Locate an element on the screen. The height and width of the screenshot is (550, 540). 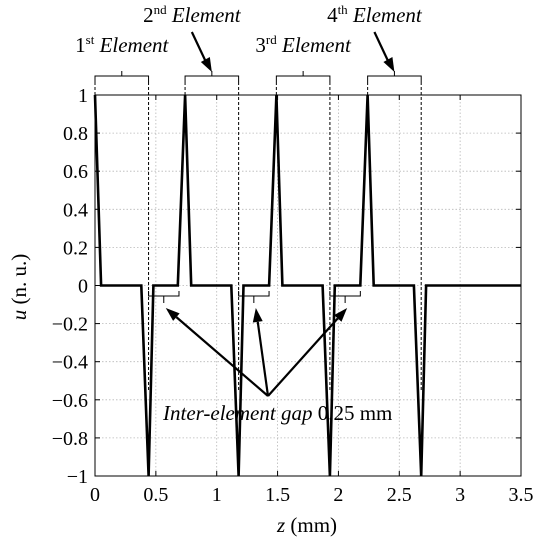
x-tick-label: 2 is located at coordinates (338, 495).